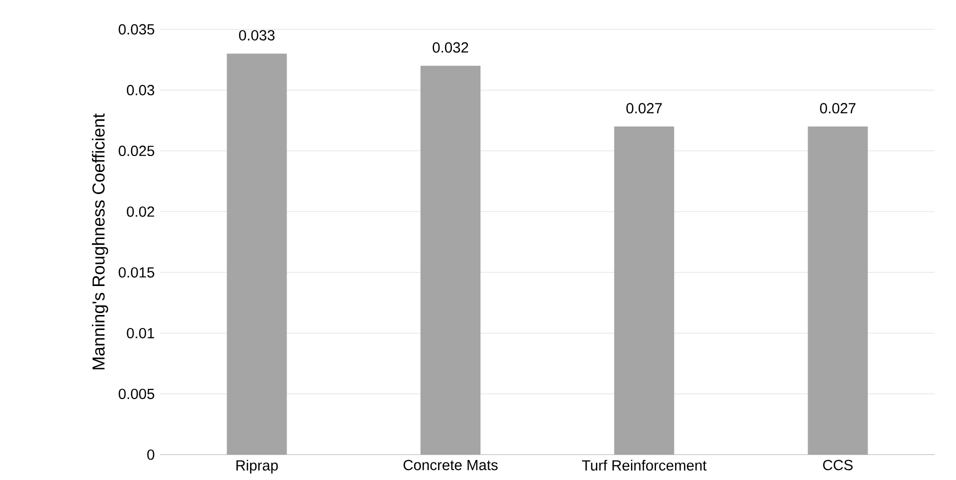  I want to click on y-tick-label: 0.035, so click(136, 29).